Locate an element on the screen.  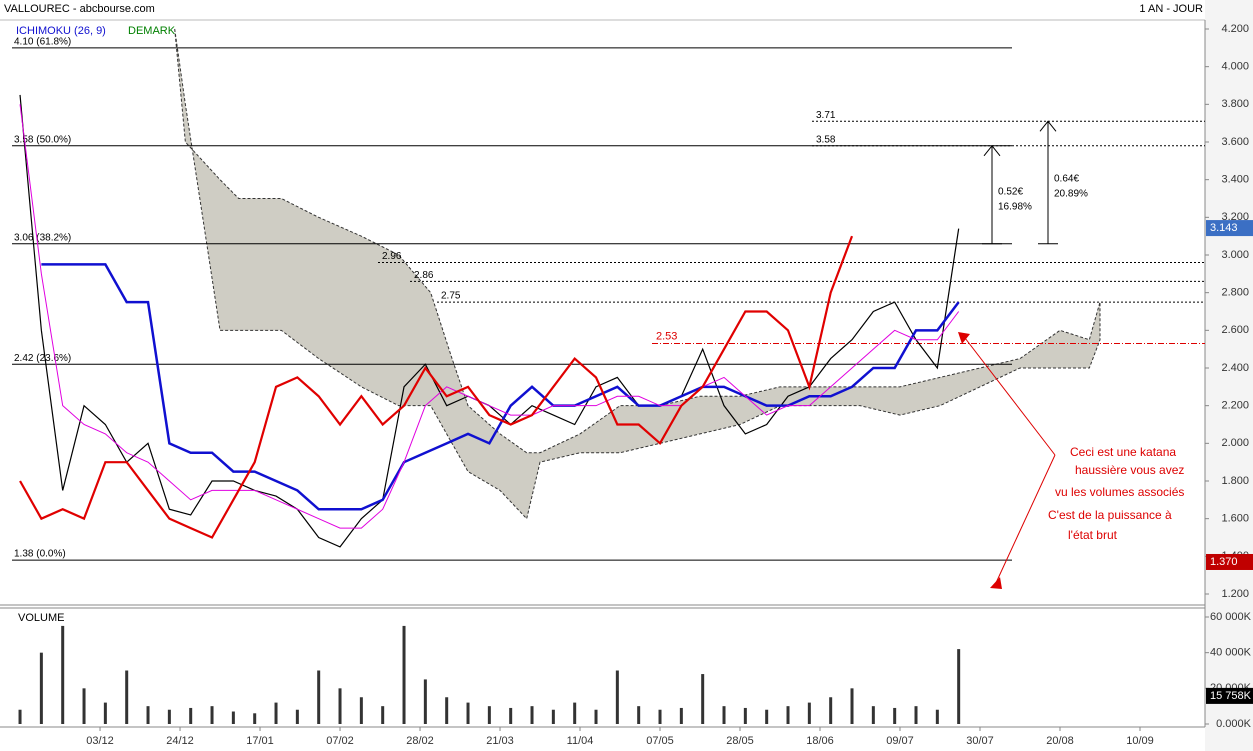
x-tick-label: 24/12 is located at coordinates (180, 741).